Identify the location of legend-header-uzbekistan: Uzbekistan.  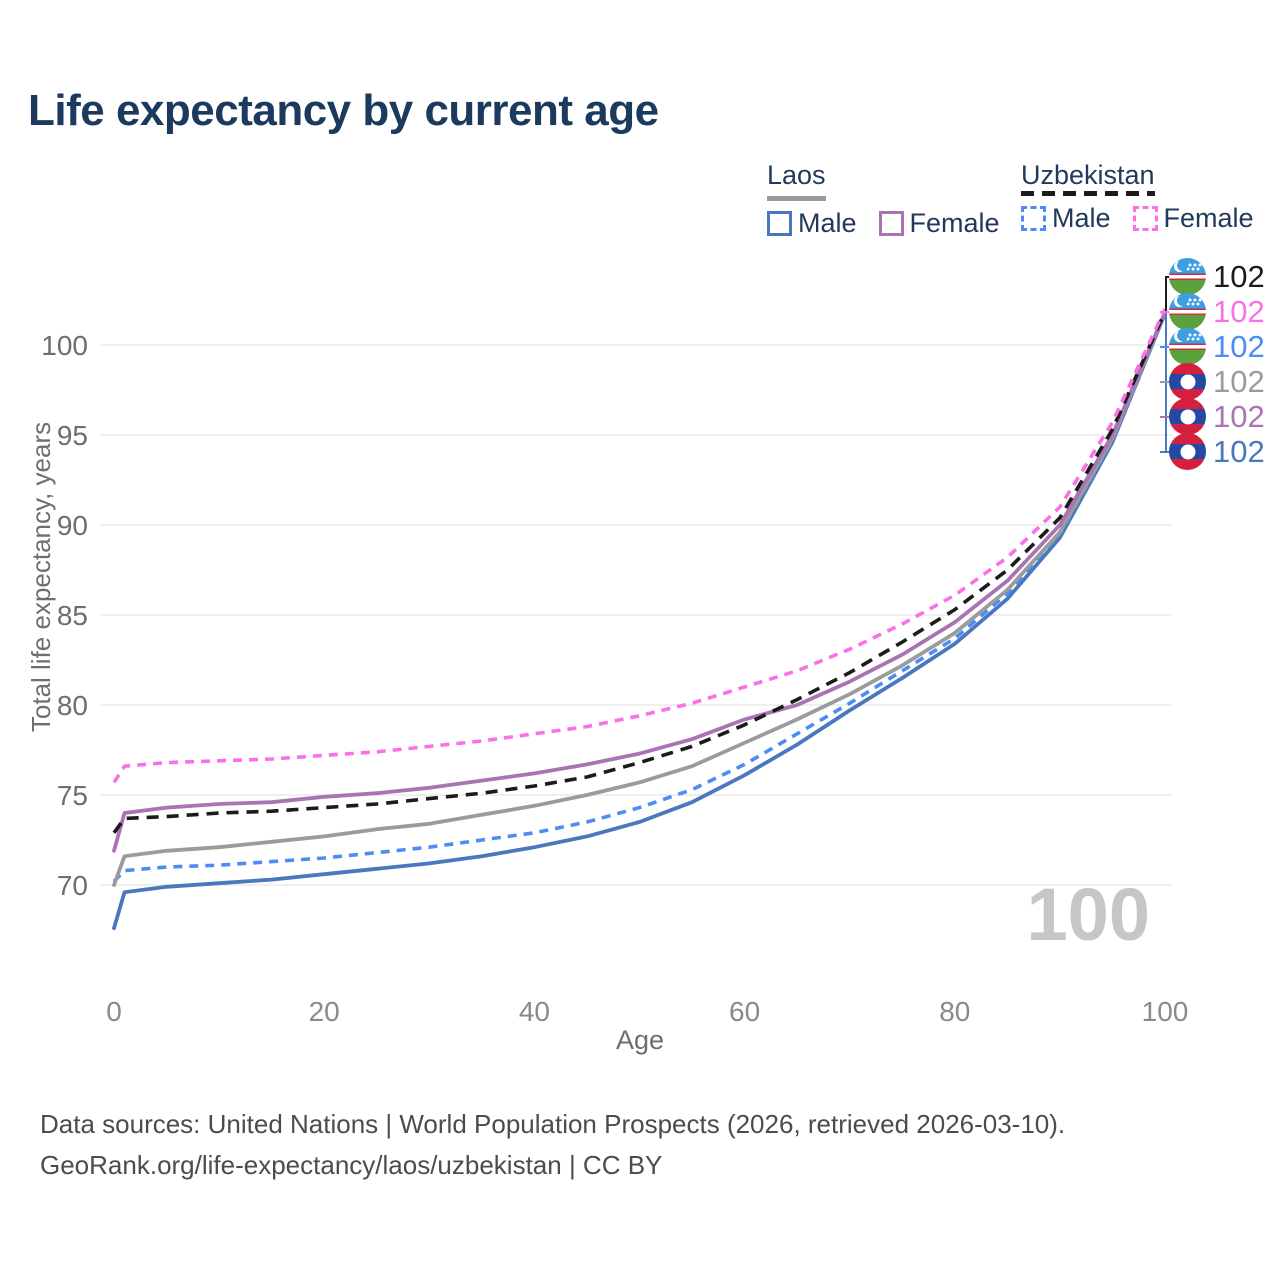
(1088, 178).